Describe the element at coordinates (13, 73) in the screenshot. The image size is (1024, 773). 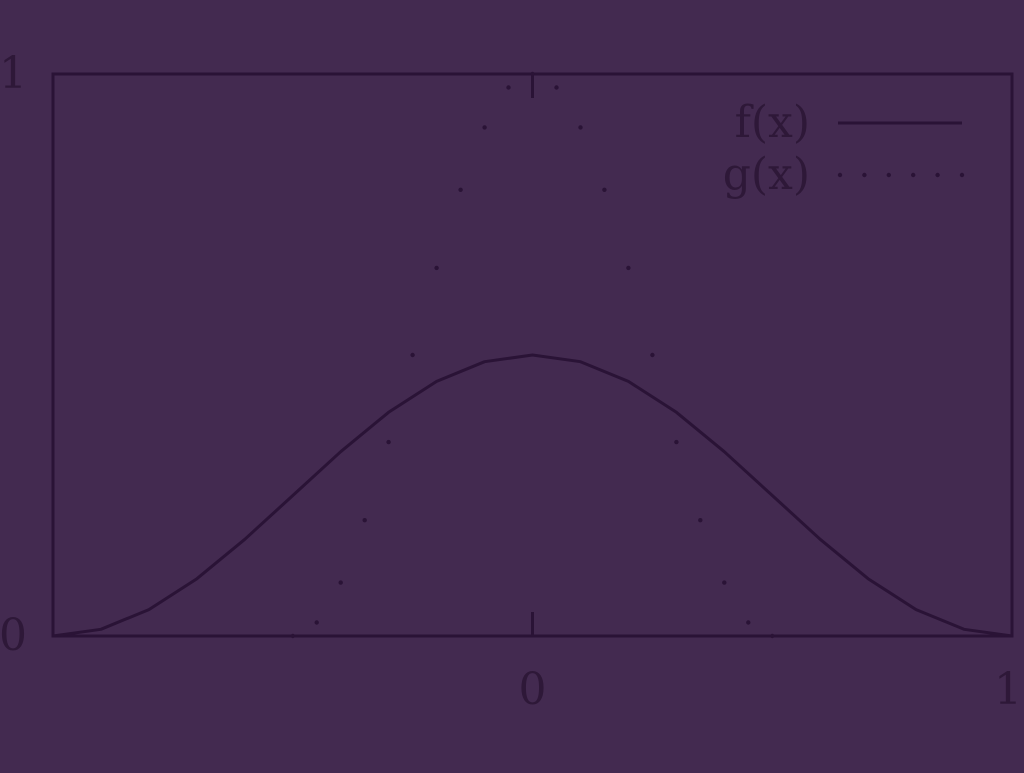
I see `y-tick-label-1: 1` at that location.